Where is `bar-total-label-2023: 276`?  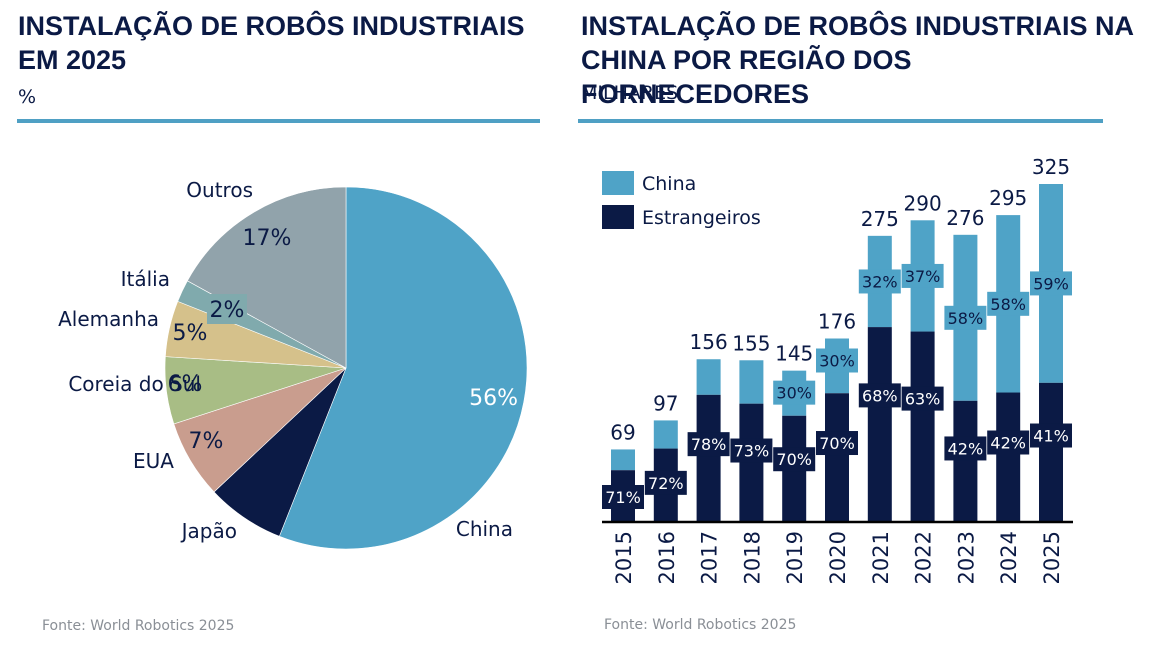
bar-total-label-2023: 276 is located at coordinates (965, 218).